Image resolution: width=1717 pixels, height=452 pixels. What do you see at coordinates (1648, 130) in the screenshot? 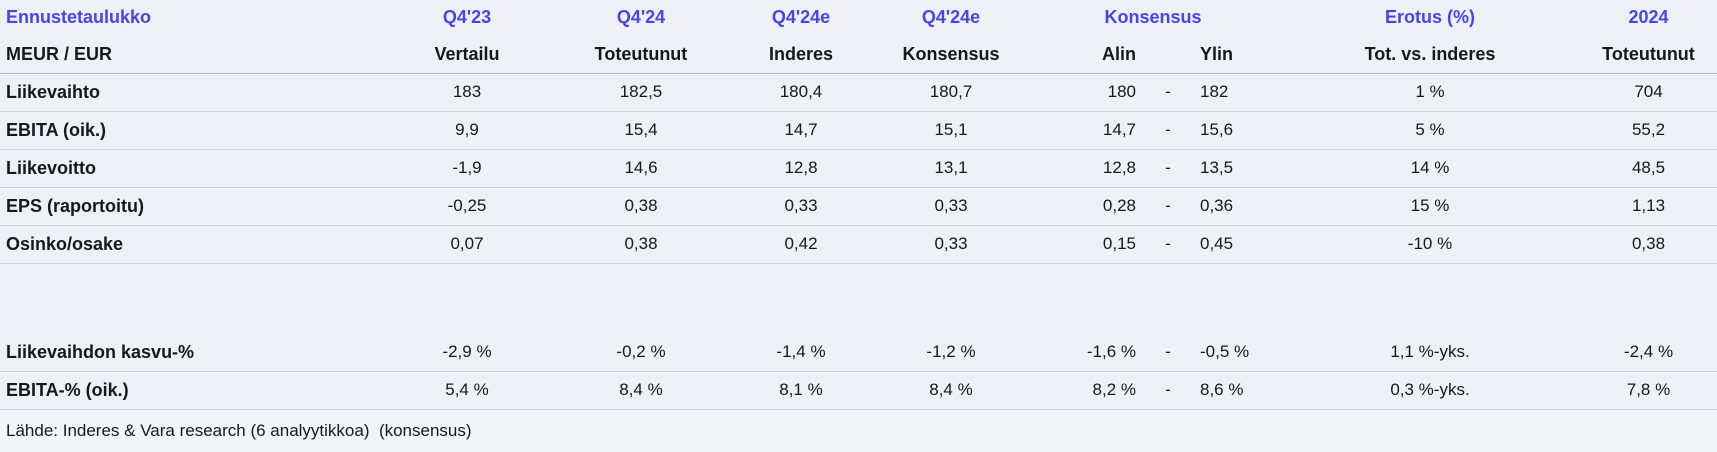
I see `cell-2024: 55,2` at bounding box center [1648, 130].